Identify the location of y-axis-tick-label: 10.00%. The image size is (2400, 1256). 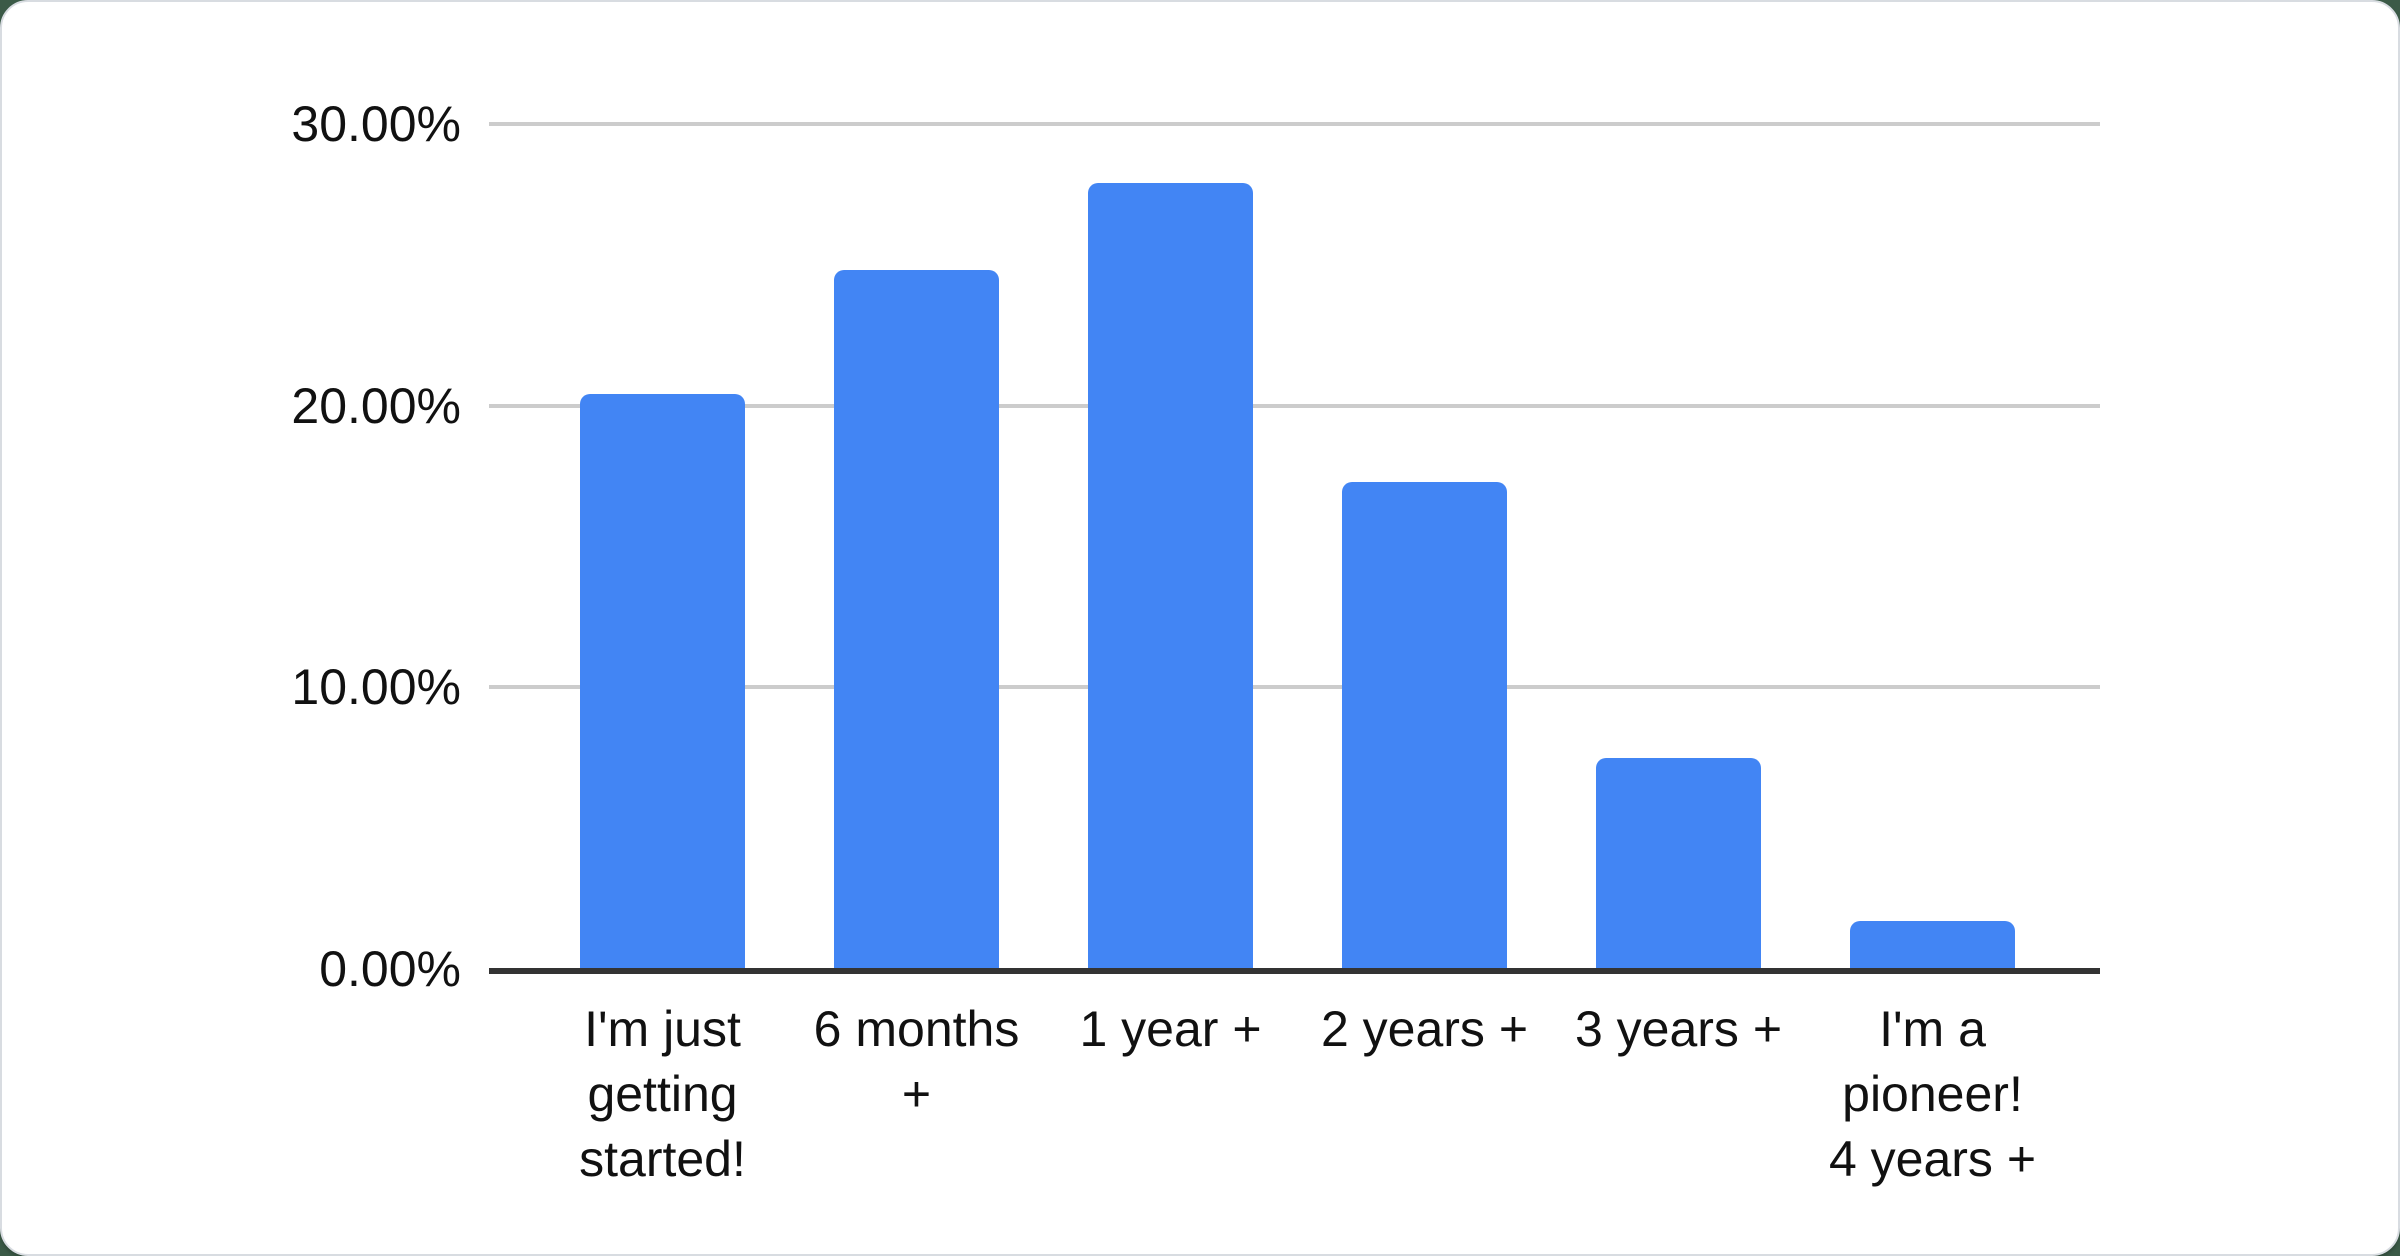
(376, 687).